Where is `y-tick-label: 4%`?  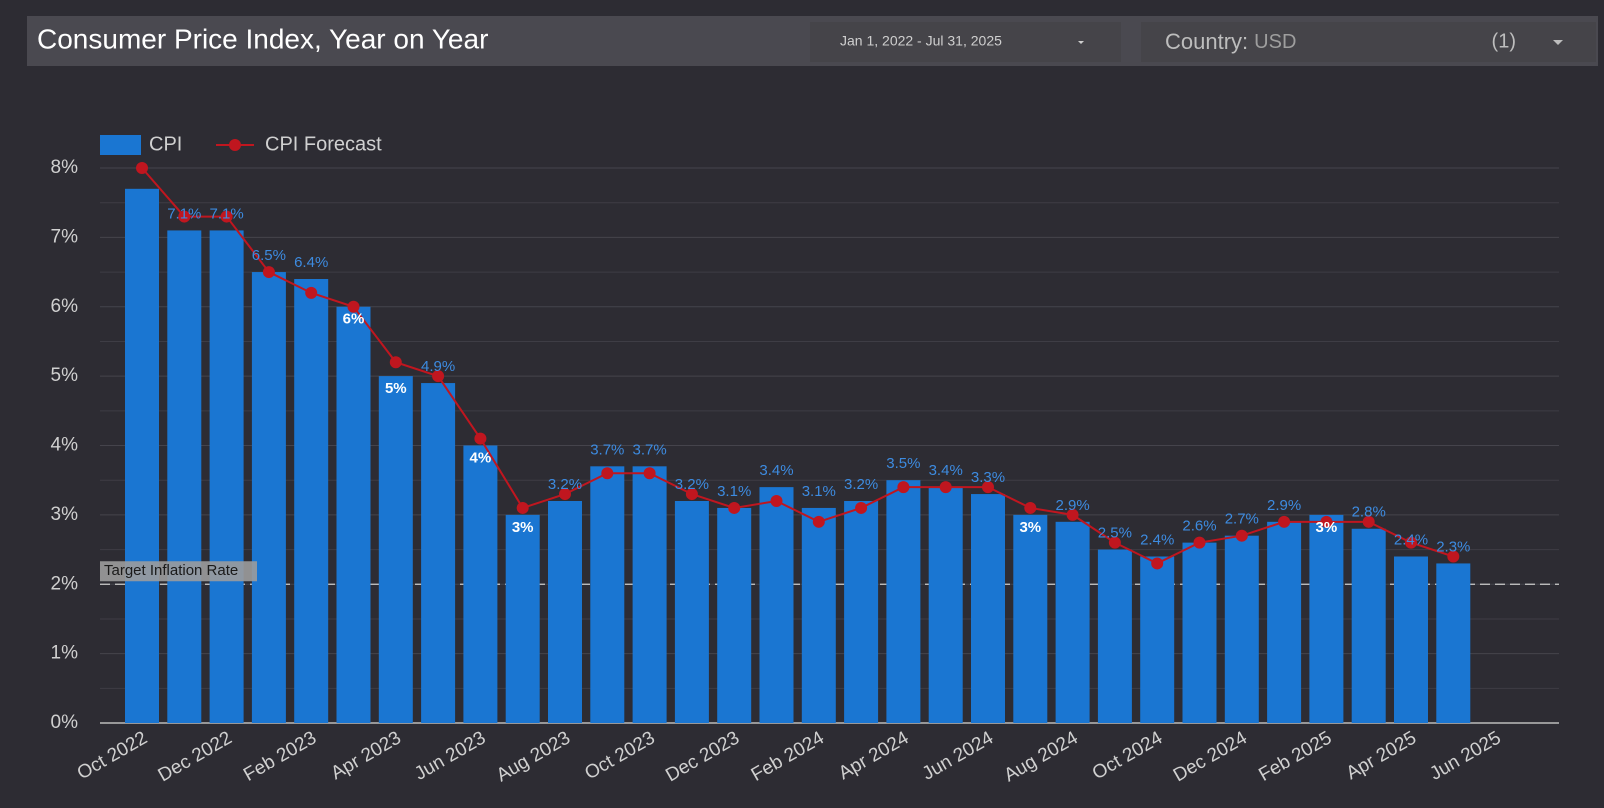
y-tick-label: 4% is located at coordinates (65, 445).